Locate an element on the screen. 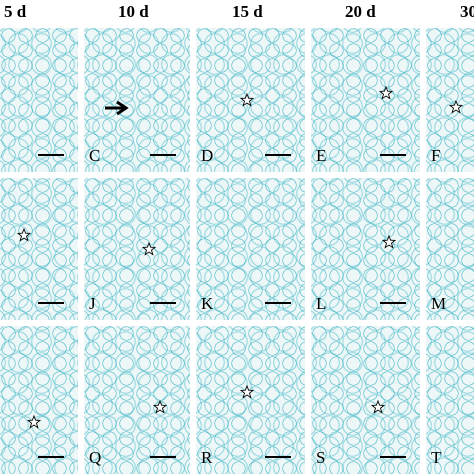 The width and height of the screenshot is (474, 474). panel-label: J is located at coordinates (92, 303).